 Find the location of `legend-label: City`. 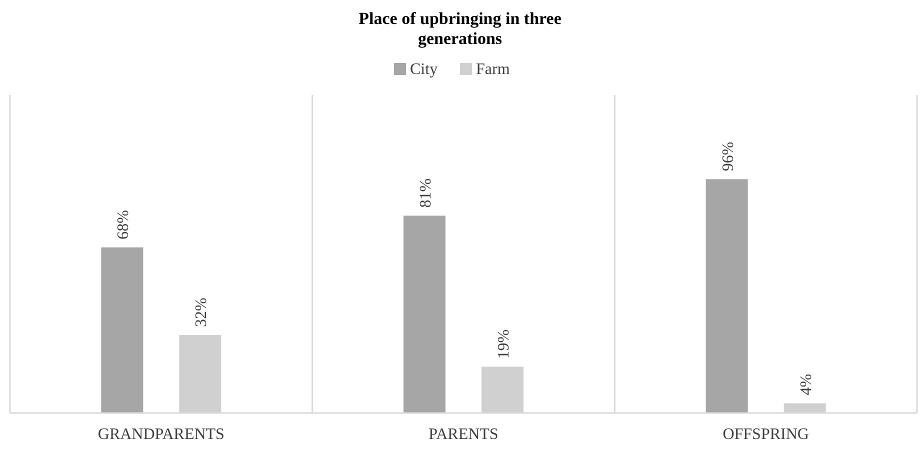

legend-label: City is located at coordinates (424, 69).